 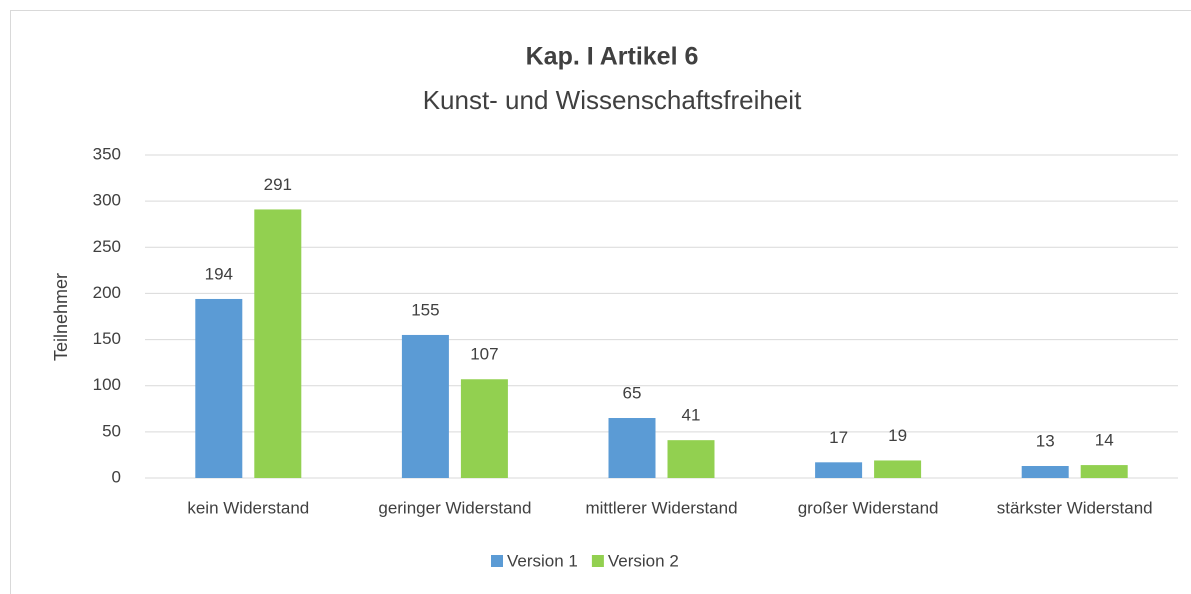 I want to click on data-label: 19, so click(x=897, y=435).